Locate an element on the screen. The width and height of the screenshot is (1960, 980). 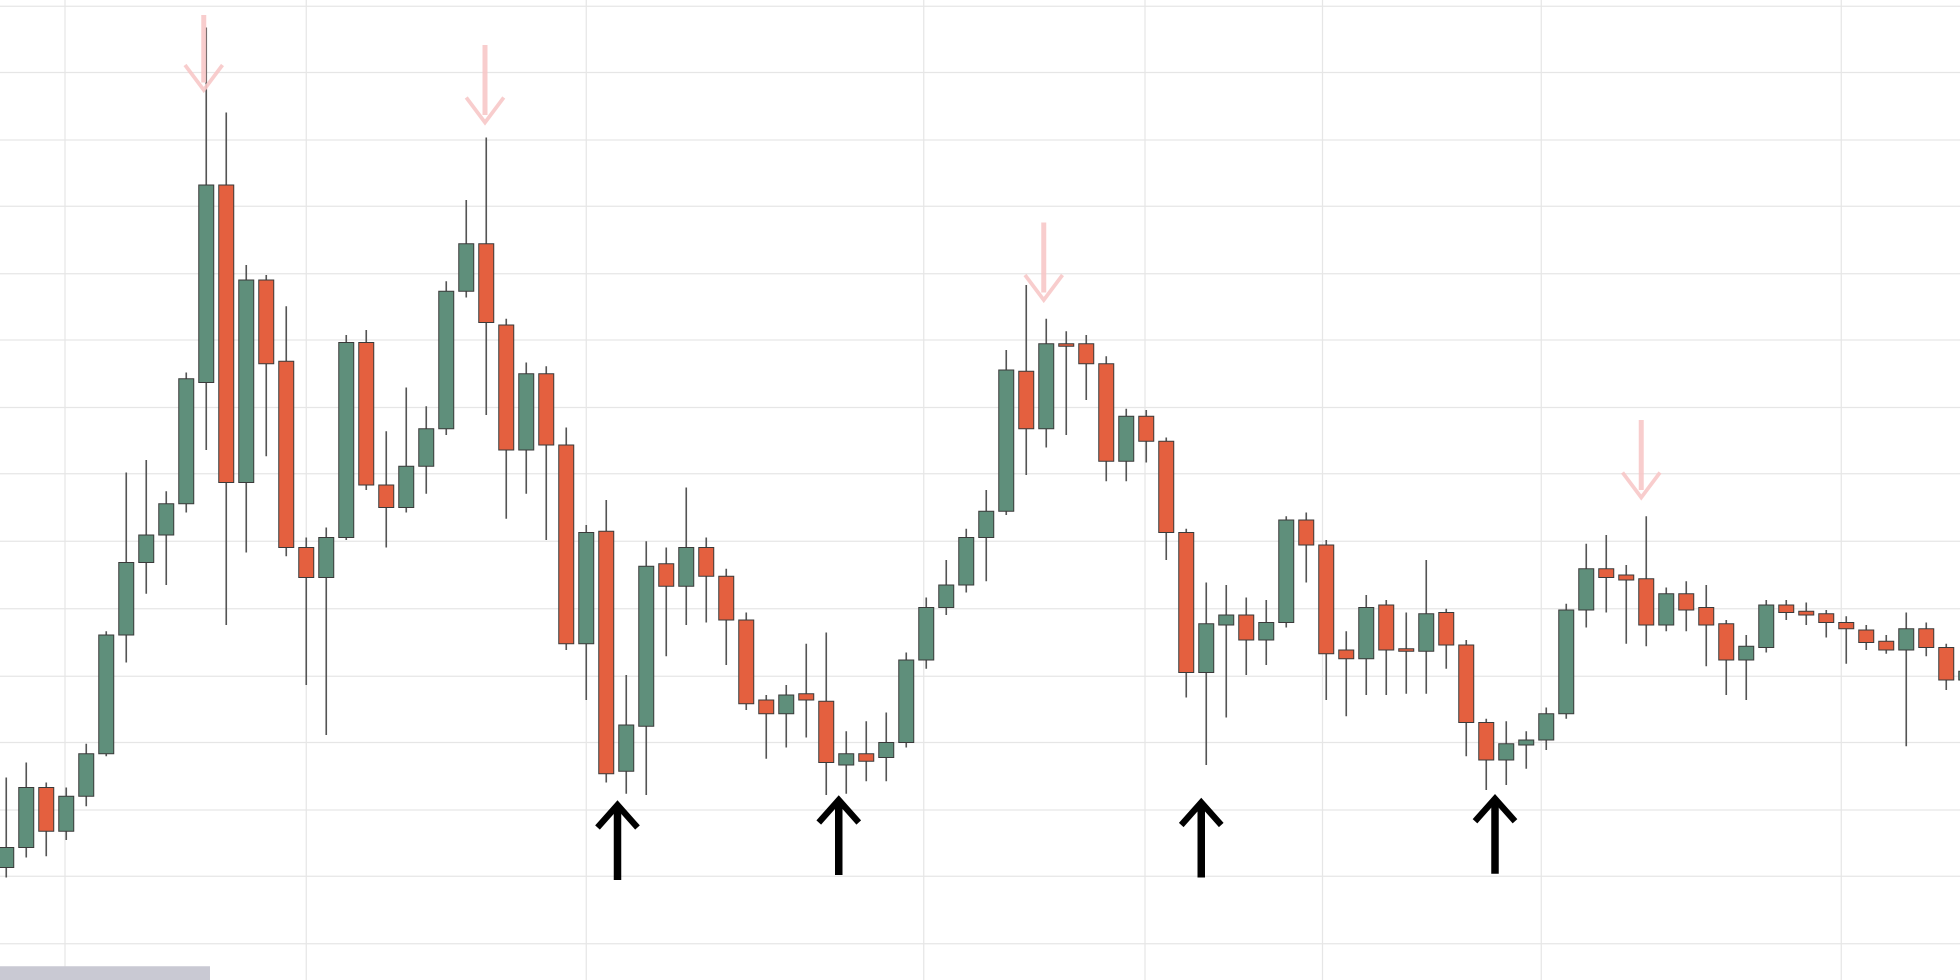
toolbar-edge is located at coordinates (105, 973).